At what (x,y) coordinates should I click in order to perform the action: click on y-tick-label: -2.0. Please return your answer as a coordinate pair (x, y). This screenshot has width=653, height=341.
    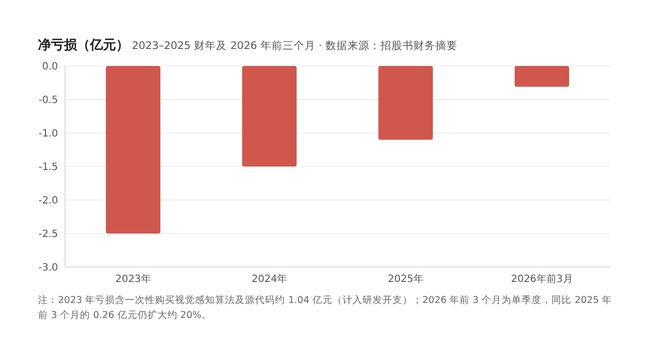
    Looking at the image, I should click on (48, 201).